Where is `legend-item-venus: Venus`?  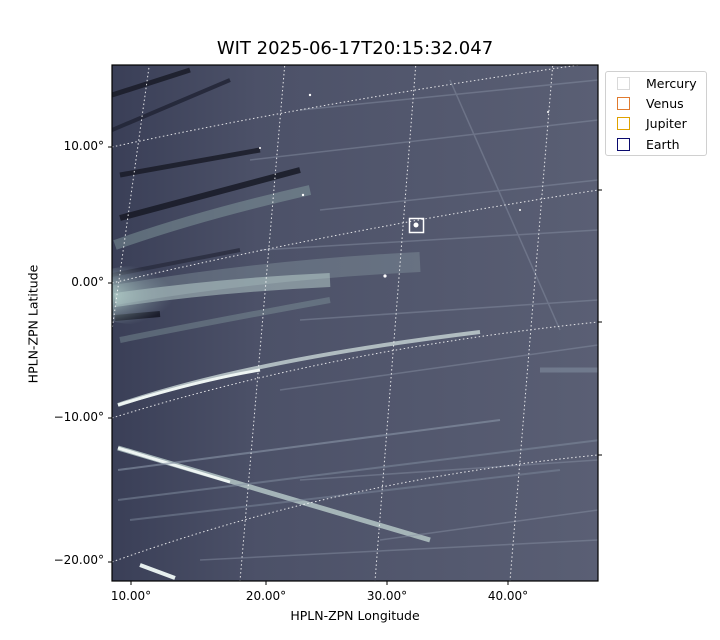
legend-item-venus: Venus is located at coordinates (650, 103).